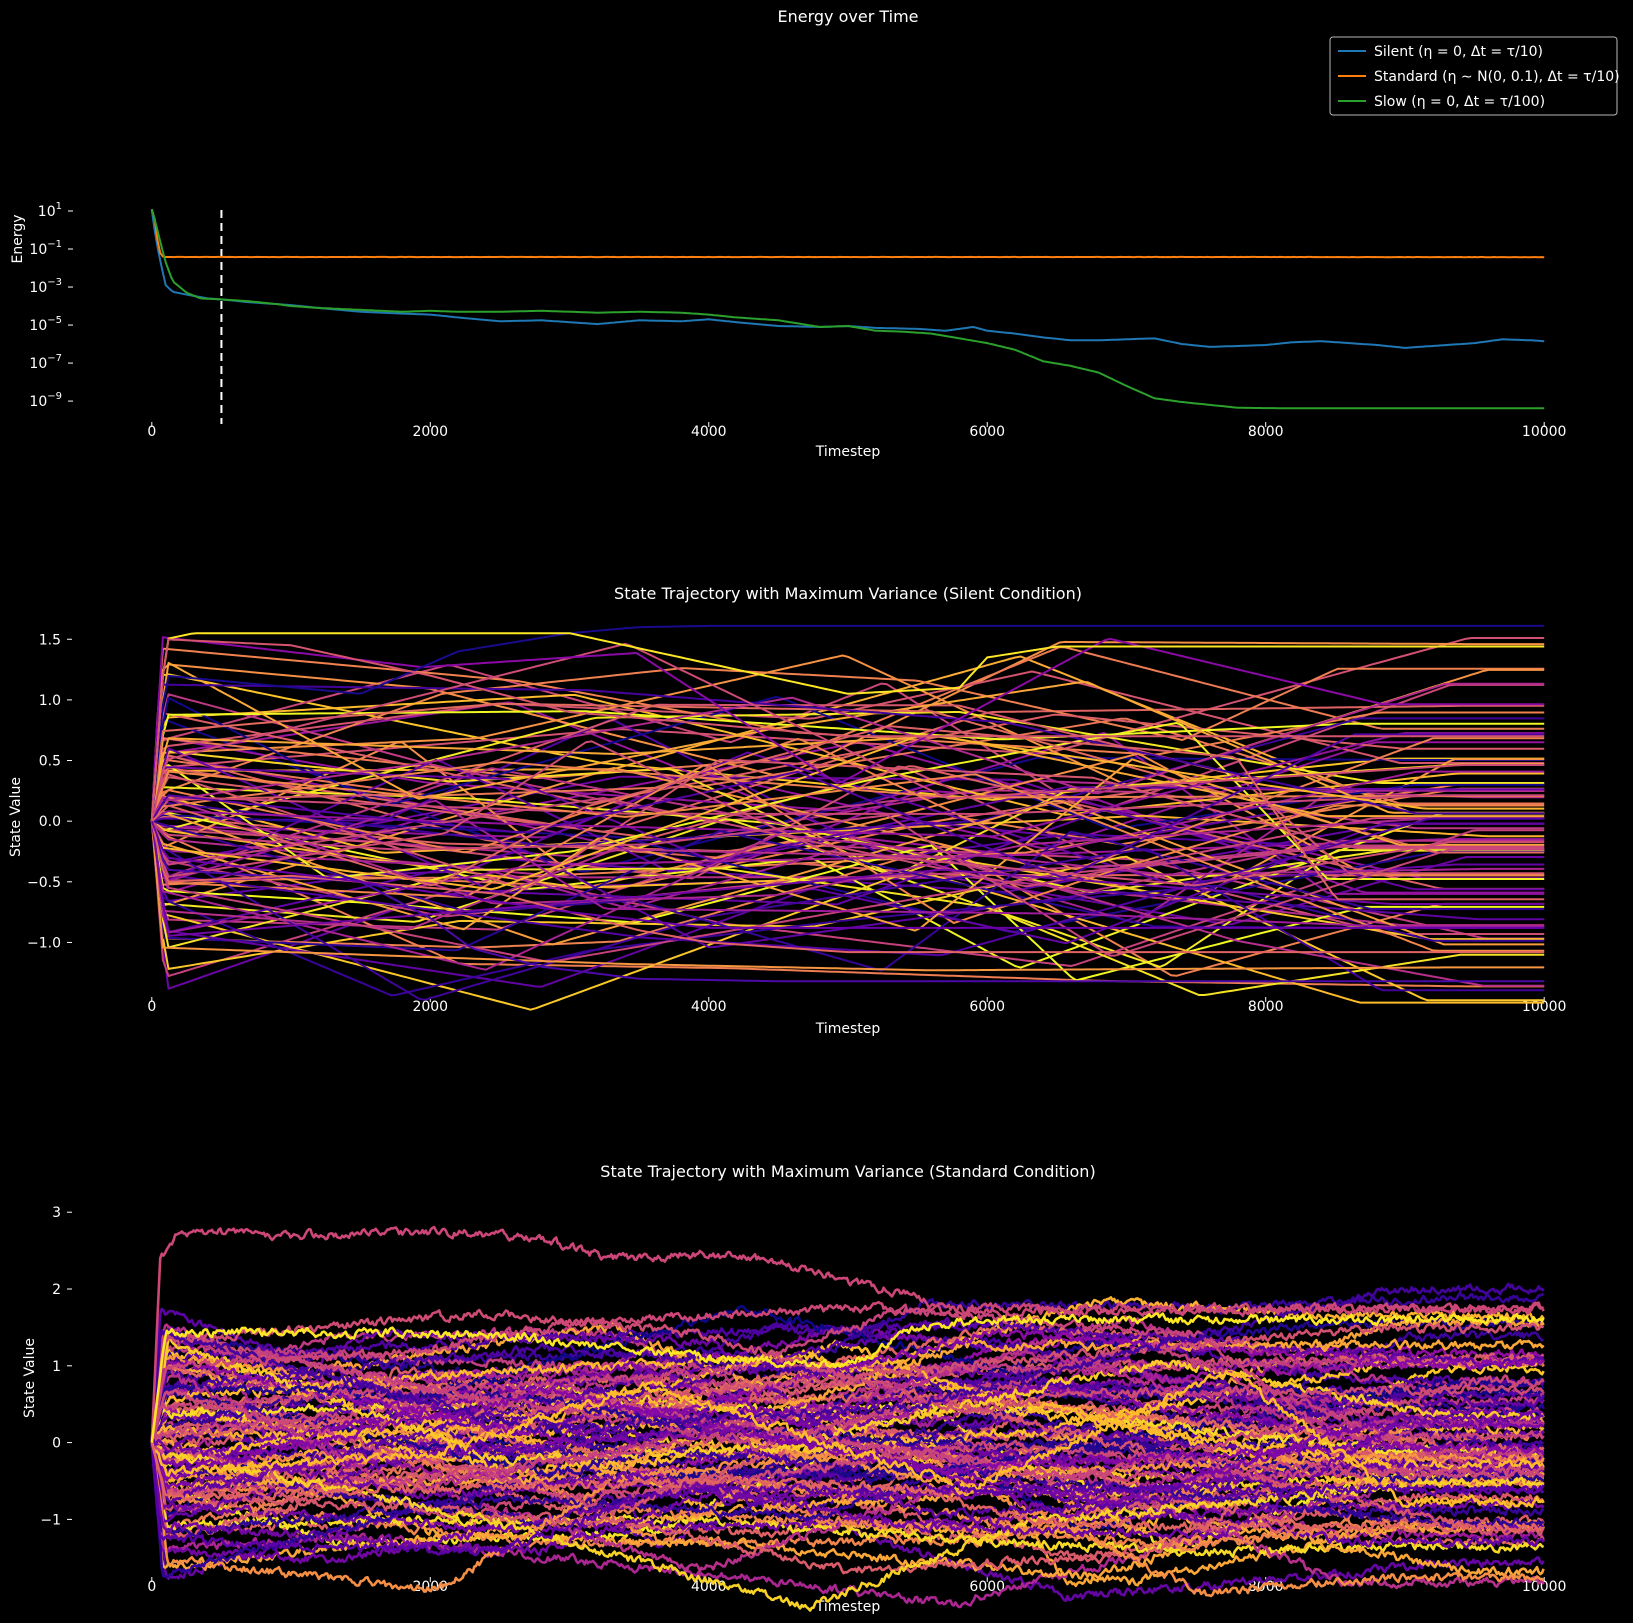  What do you see at coordinates (45, 324) in the screenshot?
I see `y-tick-label: 10⁻⁵` at bounding box center [45, 324].